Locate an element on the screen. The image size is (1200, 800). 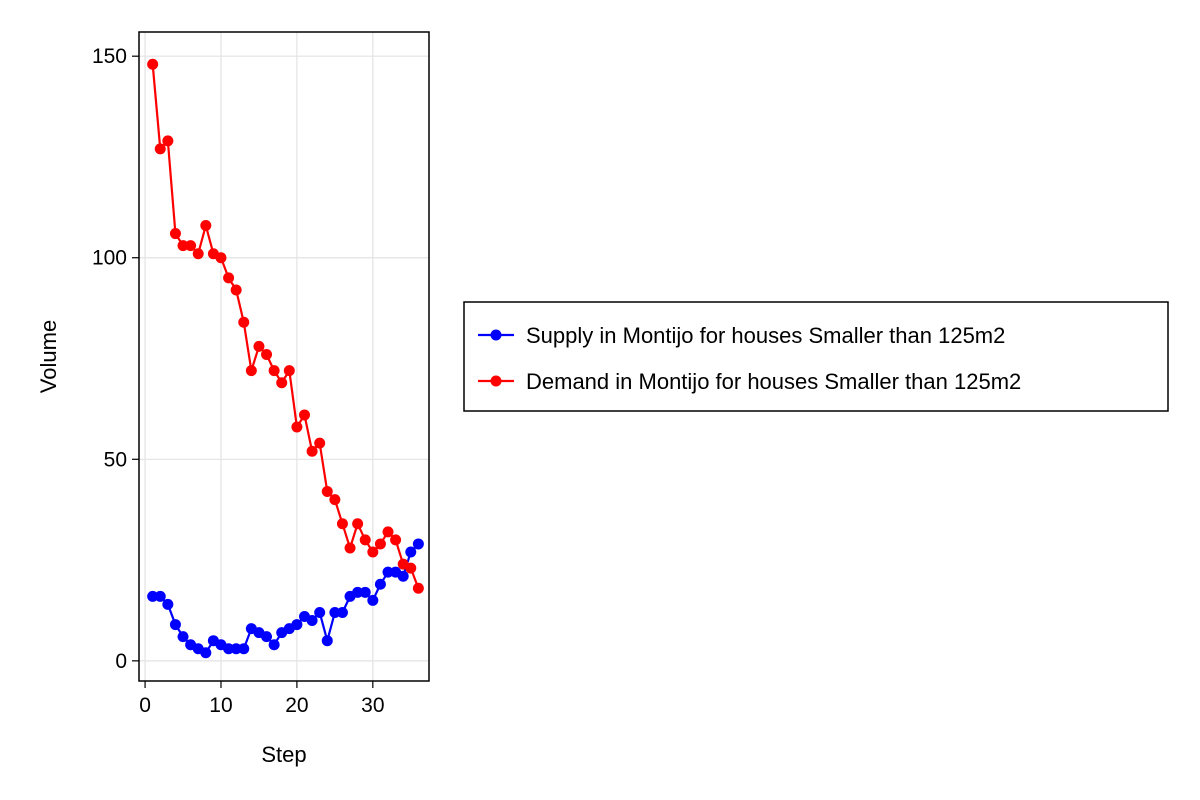
y-axis-label: Volume is located at coordinates (48, 356).